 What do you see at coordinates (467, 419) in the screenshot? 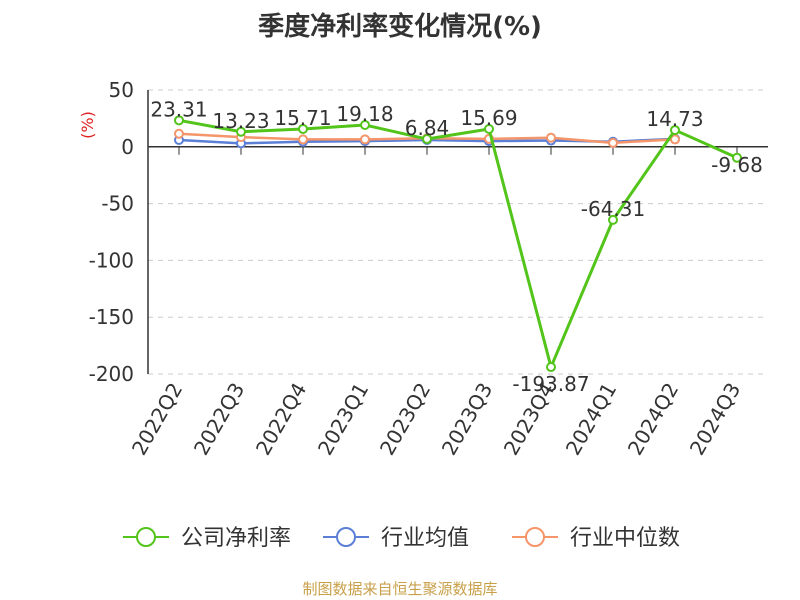
I see `x-tick-label: 2023Q3` at bounding box center [467, 419].